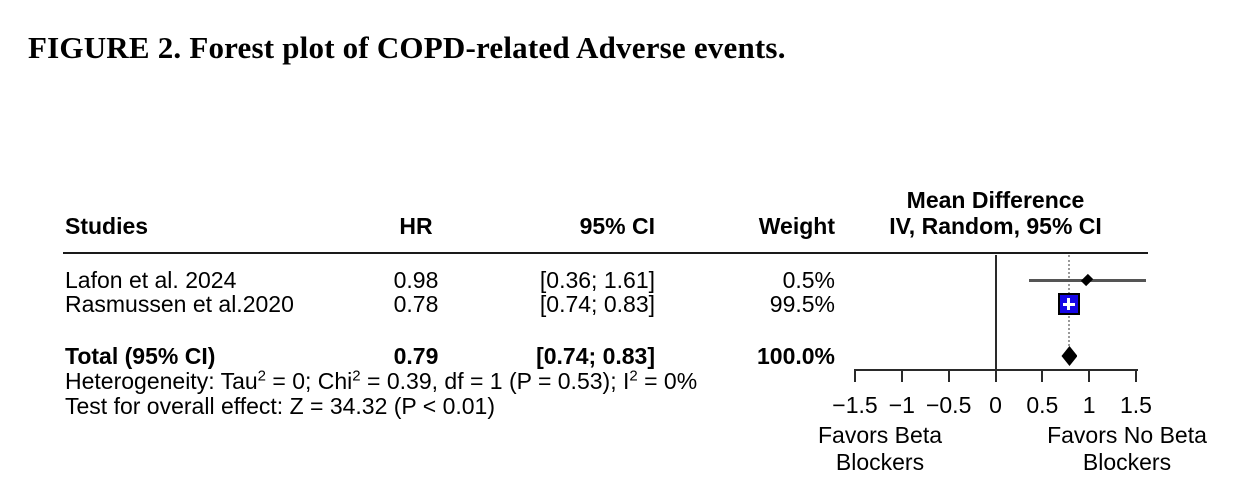 The image size is (1250, 482). Describe the element at coordinates (309, 381) in the screenshot. I see `het-text: = 0; Chi` at that location.